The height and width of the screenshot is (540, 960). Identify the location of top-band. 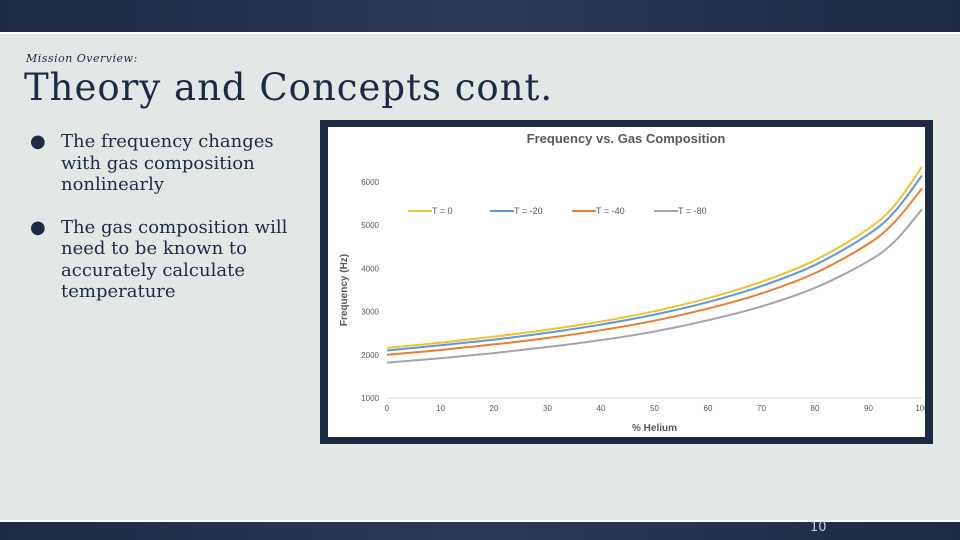
(480, 16).